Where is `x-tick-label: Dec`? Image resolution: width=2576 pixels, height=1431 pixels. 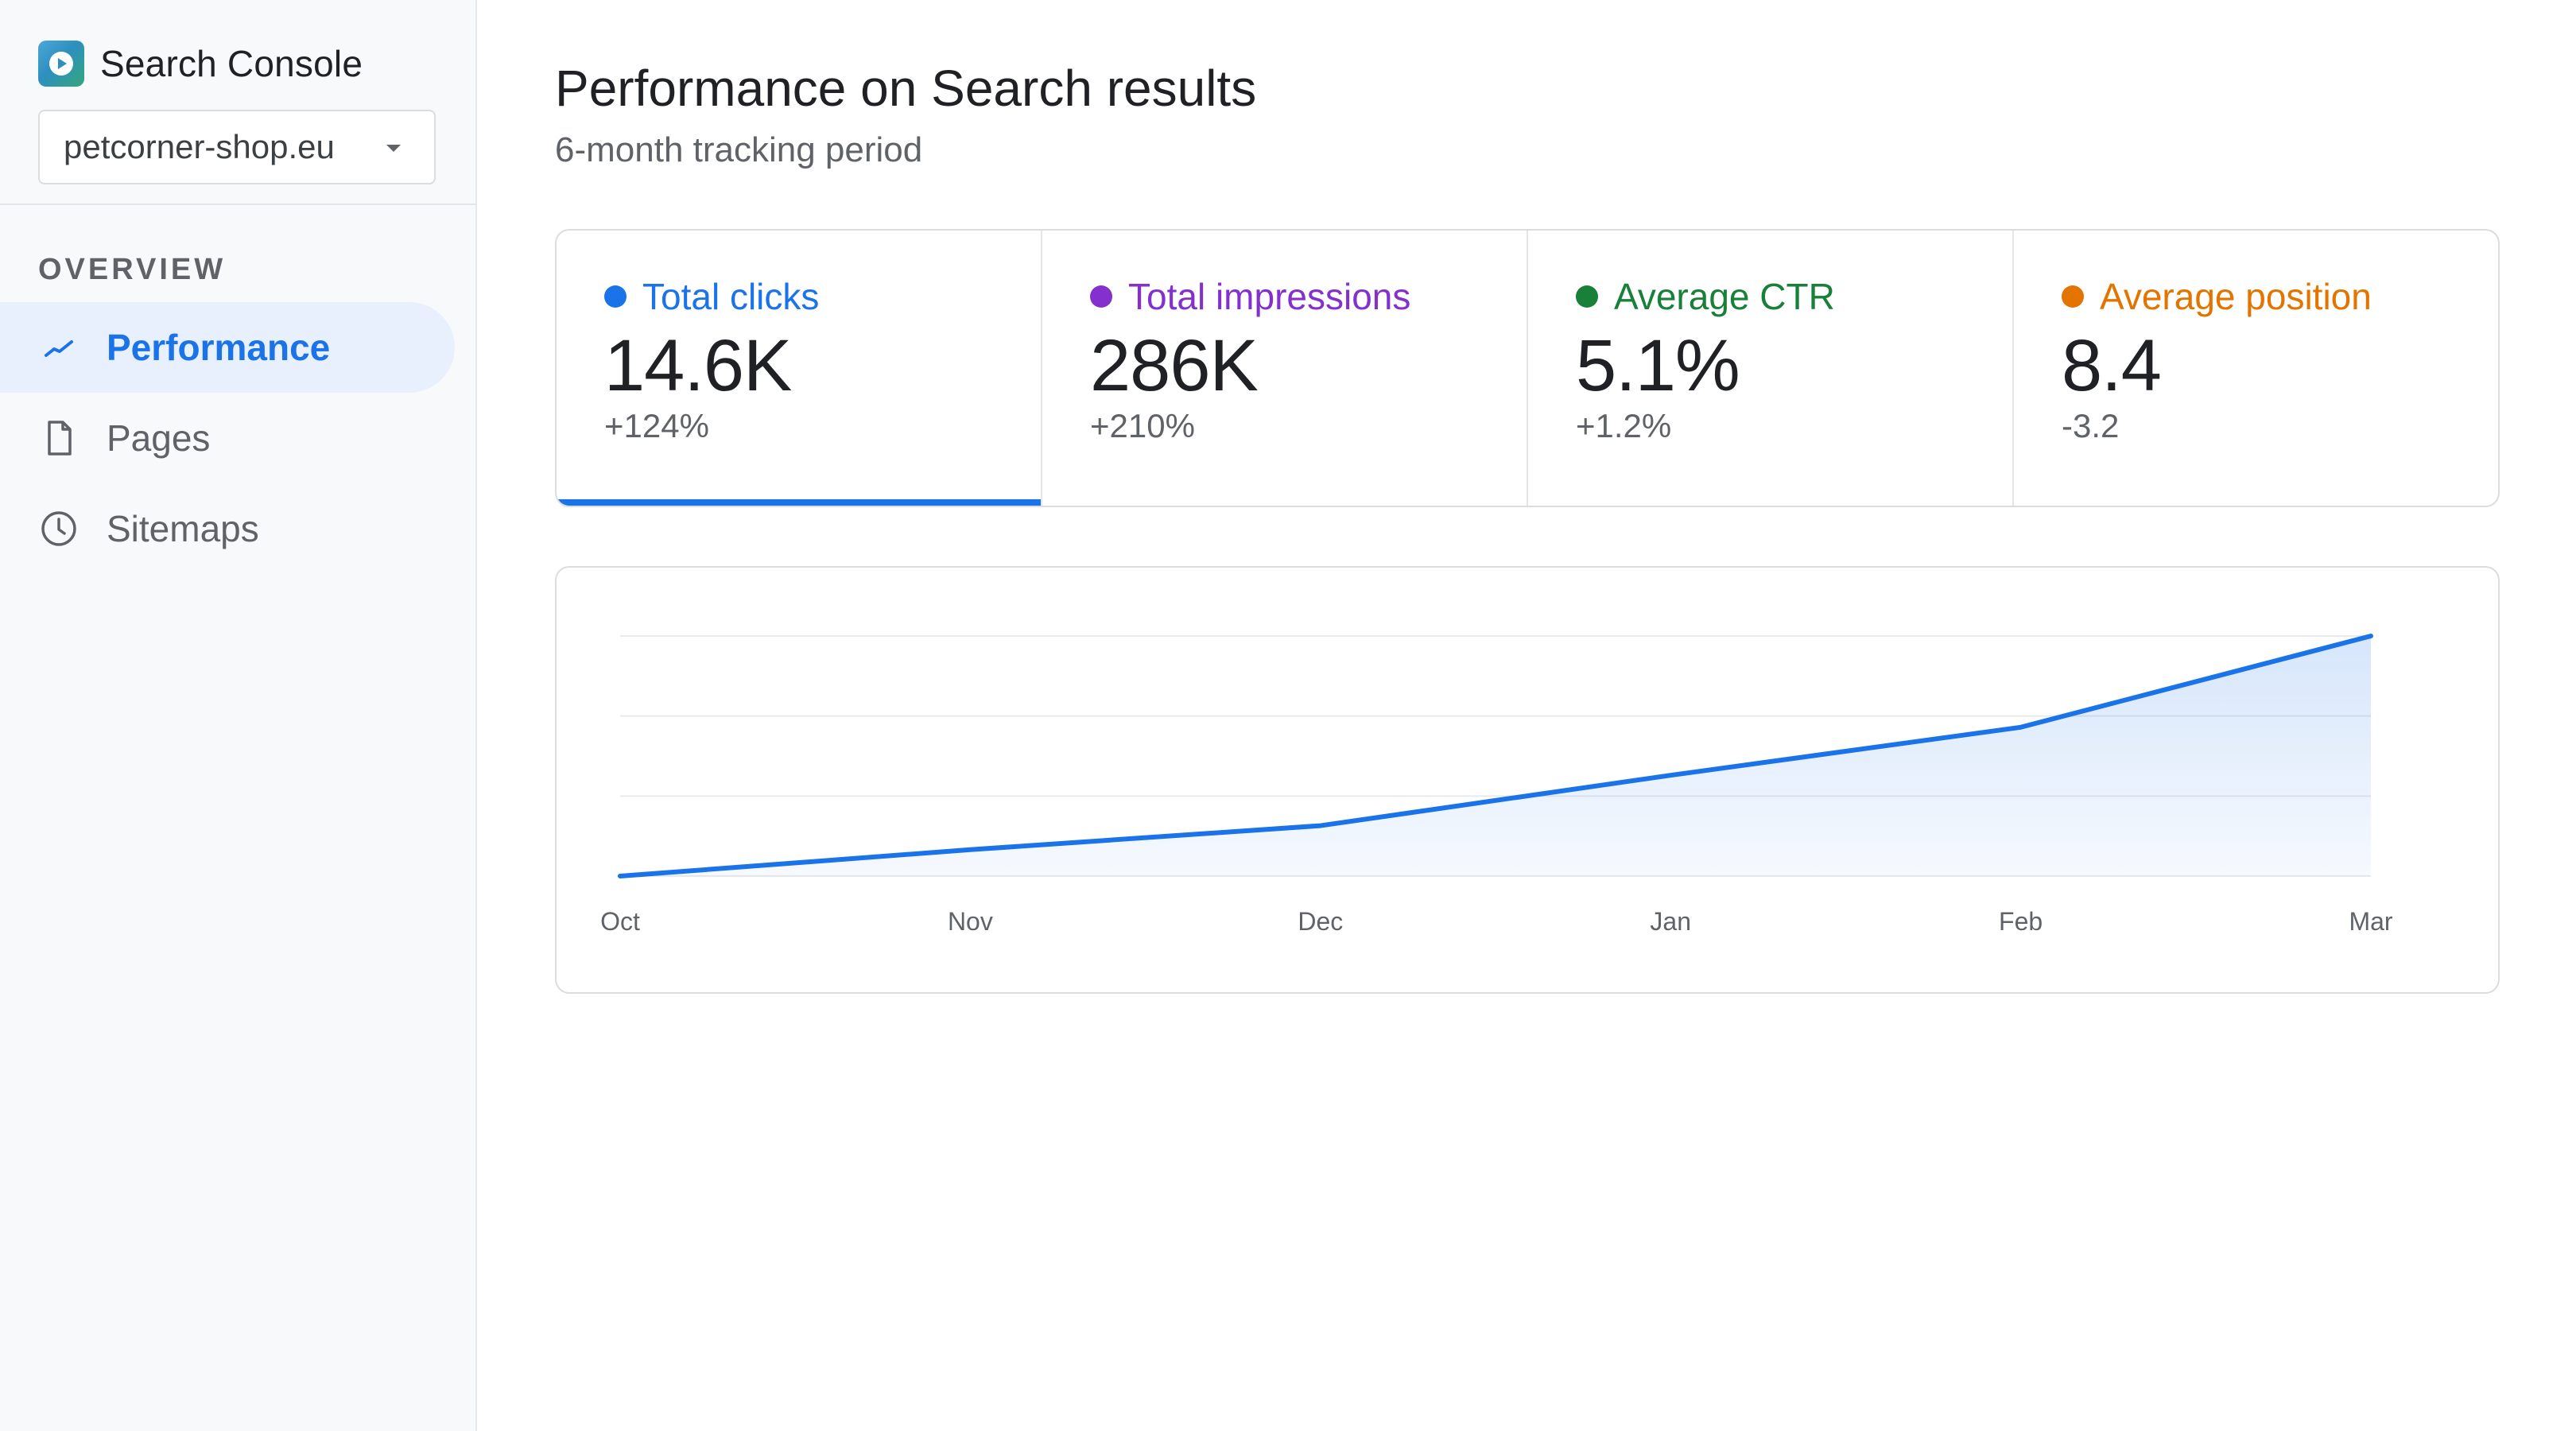 x-tick-label: Dec is located at coordinates (1321, 921).